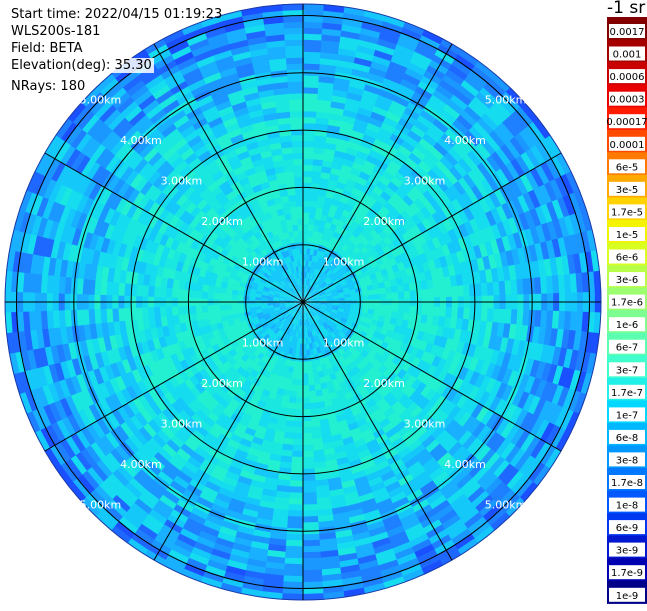 This screenshot has width=647, height=611. What do you see at coordinates (627, 438) in the screenshot?
I see `colorbar-label: 6e-8` at bounding box center [627, 438].